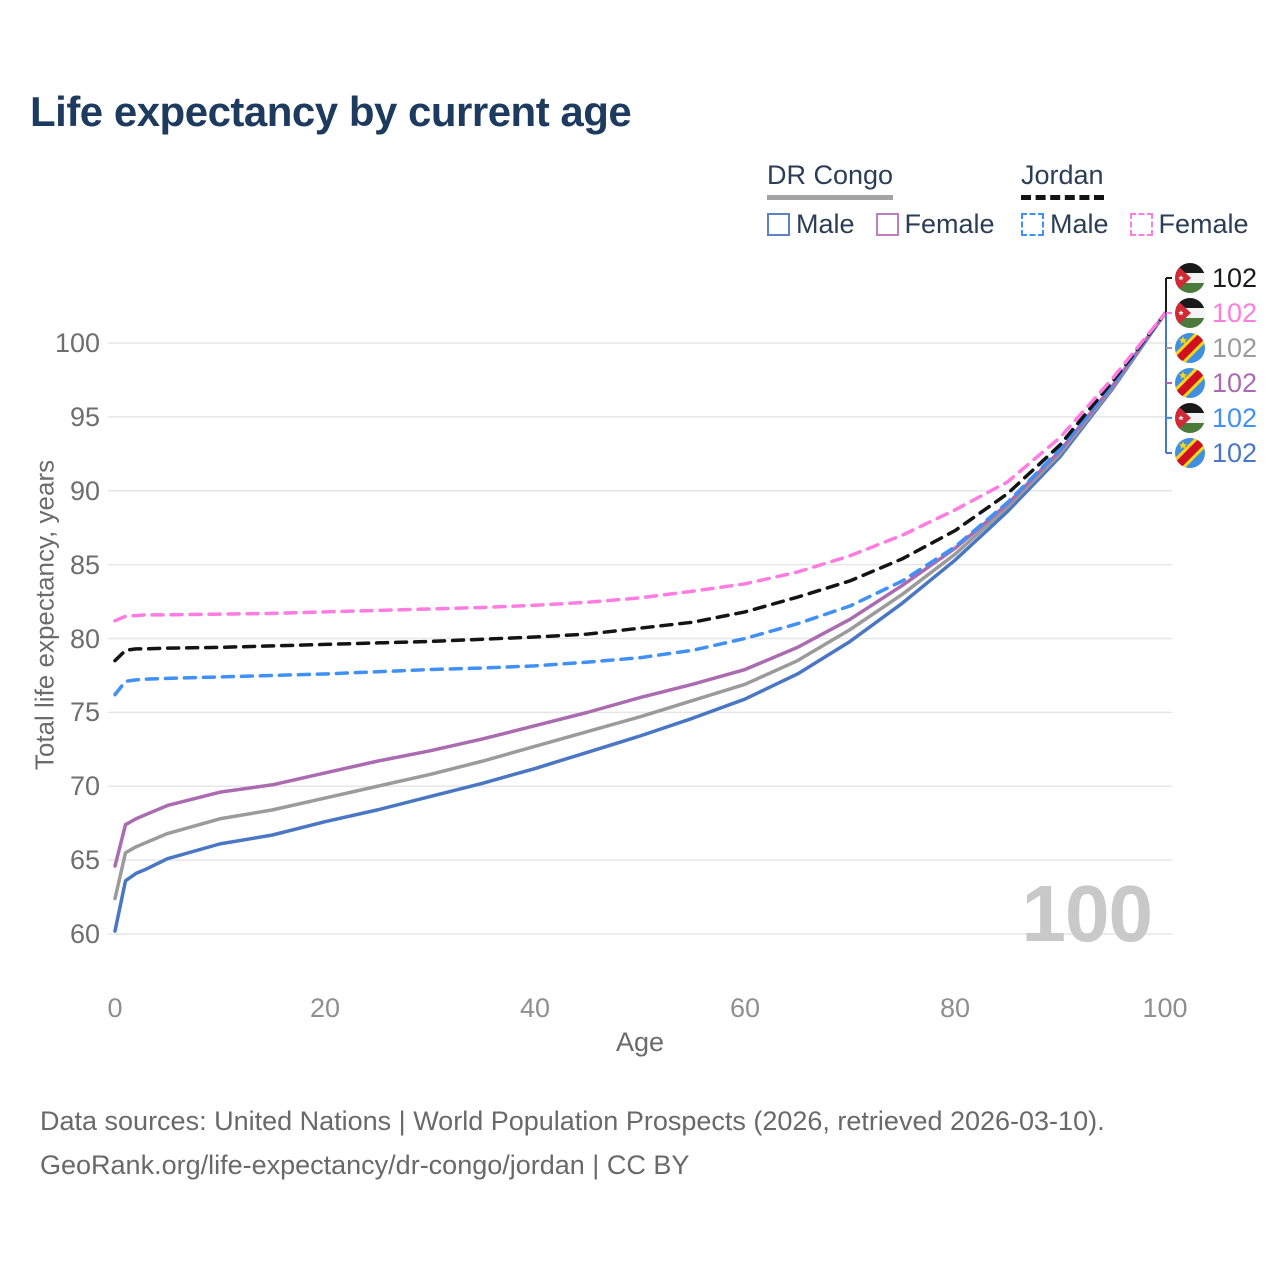  I want to click on x-tick-label: 20, so click(325, 1008).